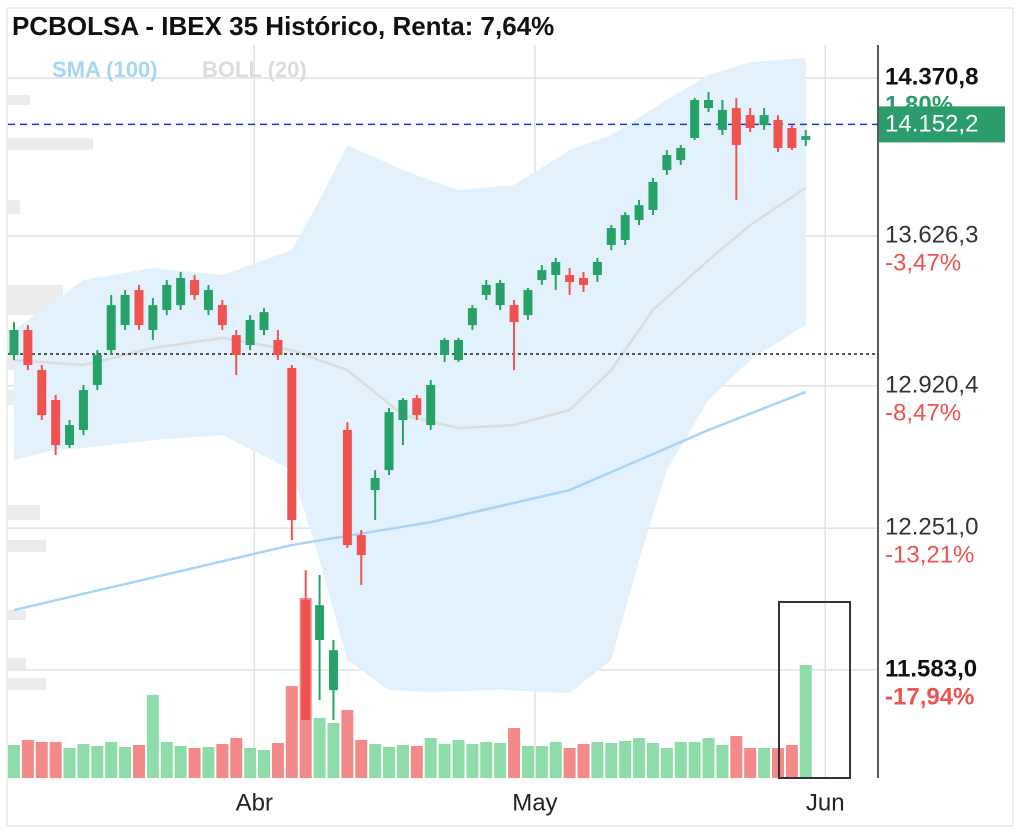 The height and width of the screenshot is (838, 1020). Describe the element at coordinates (814, 690) in the screenshot. I see `selection-box` at that location.